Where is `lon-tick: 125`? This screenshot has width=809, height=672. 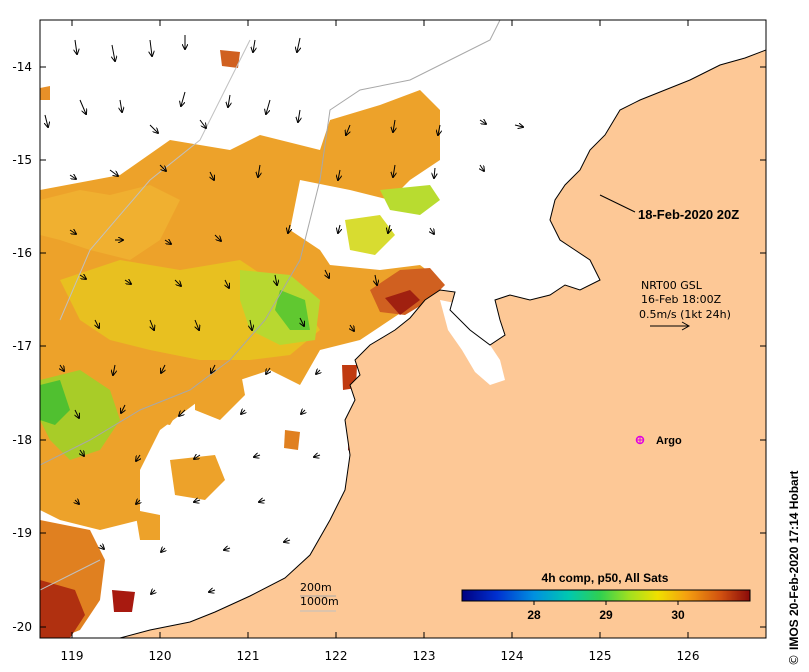
lon-tick: 125 is located at coordinates (600, 656).